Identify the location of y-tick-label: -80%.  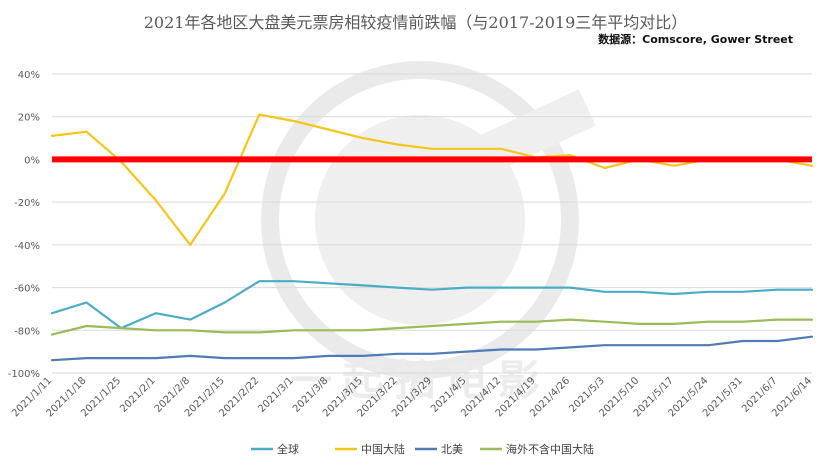
(27, 331).